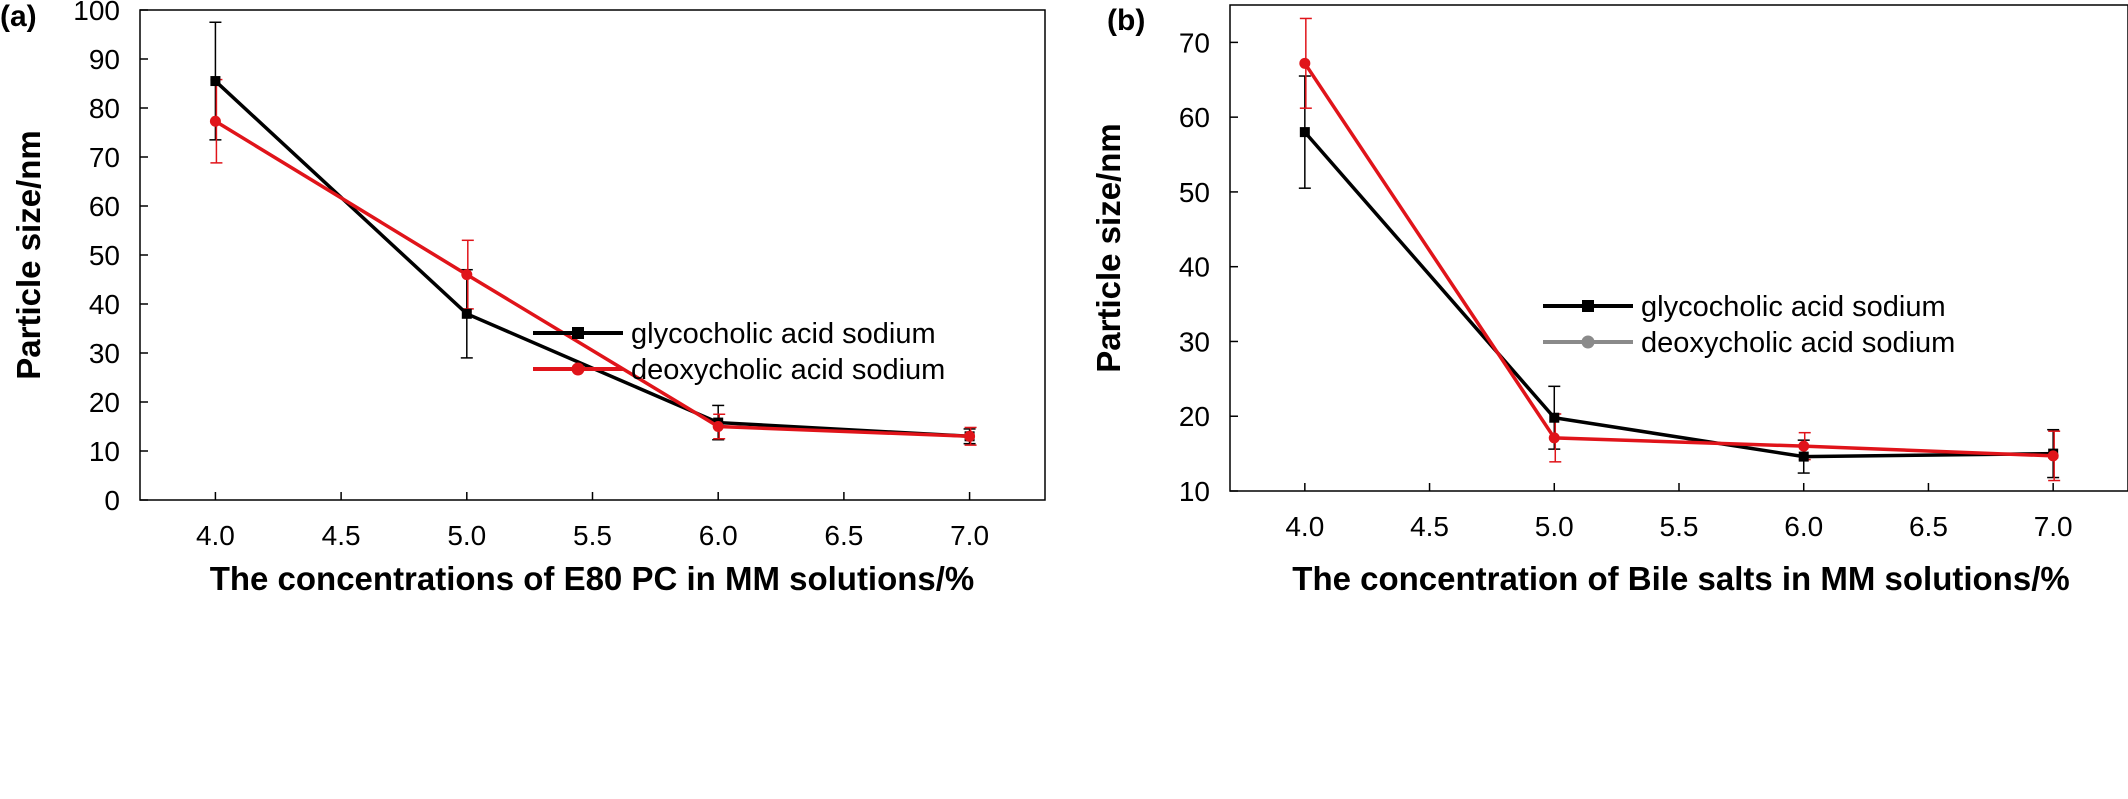 This screenshot has width=2128, height=799. I want to click on panel-label: (a), so click(18, 16).